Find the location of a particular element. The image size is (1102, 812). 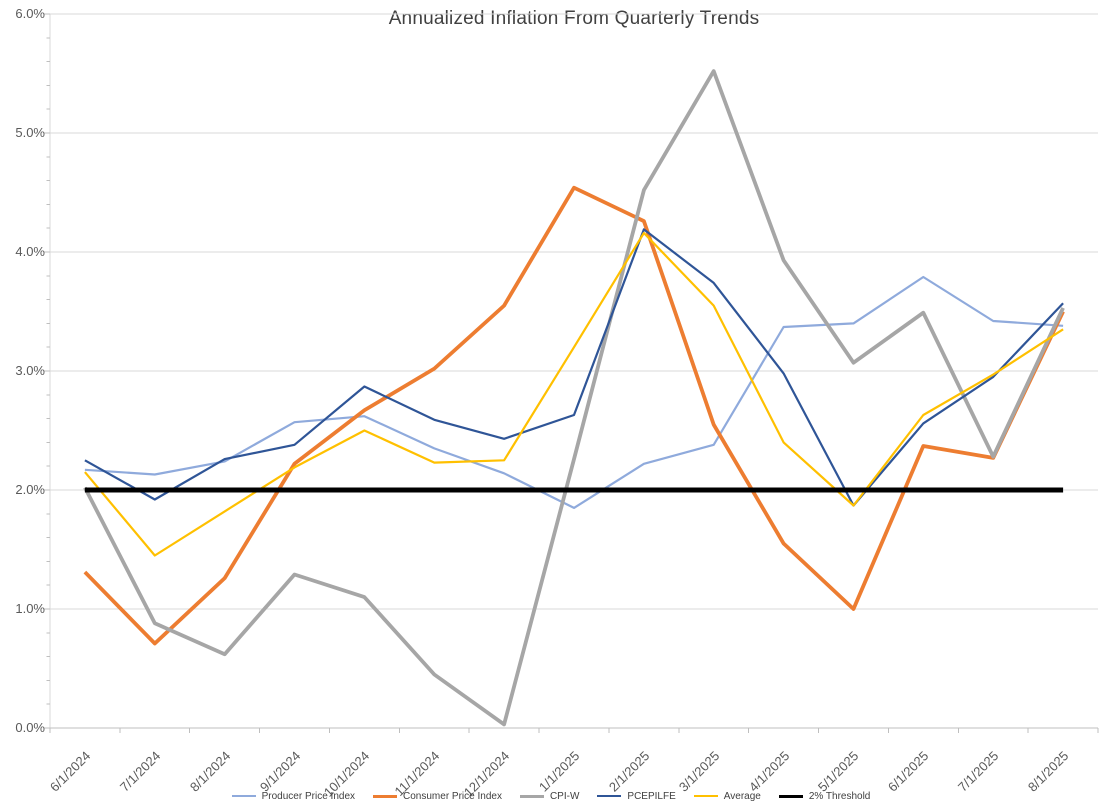

y-tick-label: 4.0% is located at coordinates (30, 251).